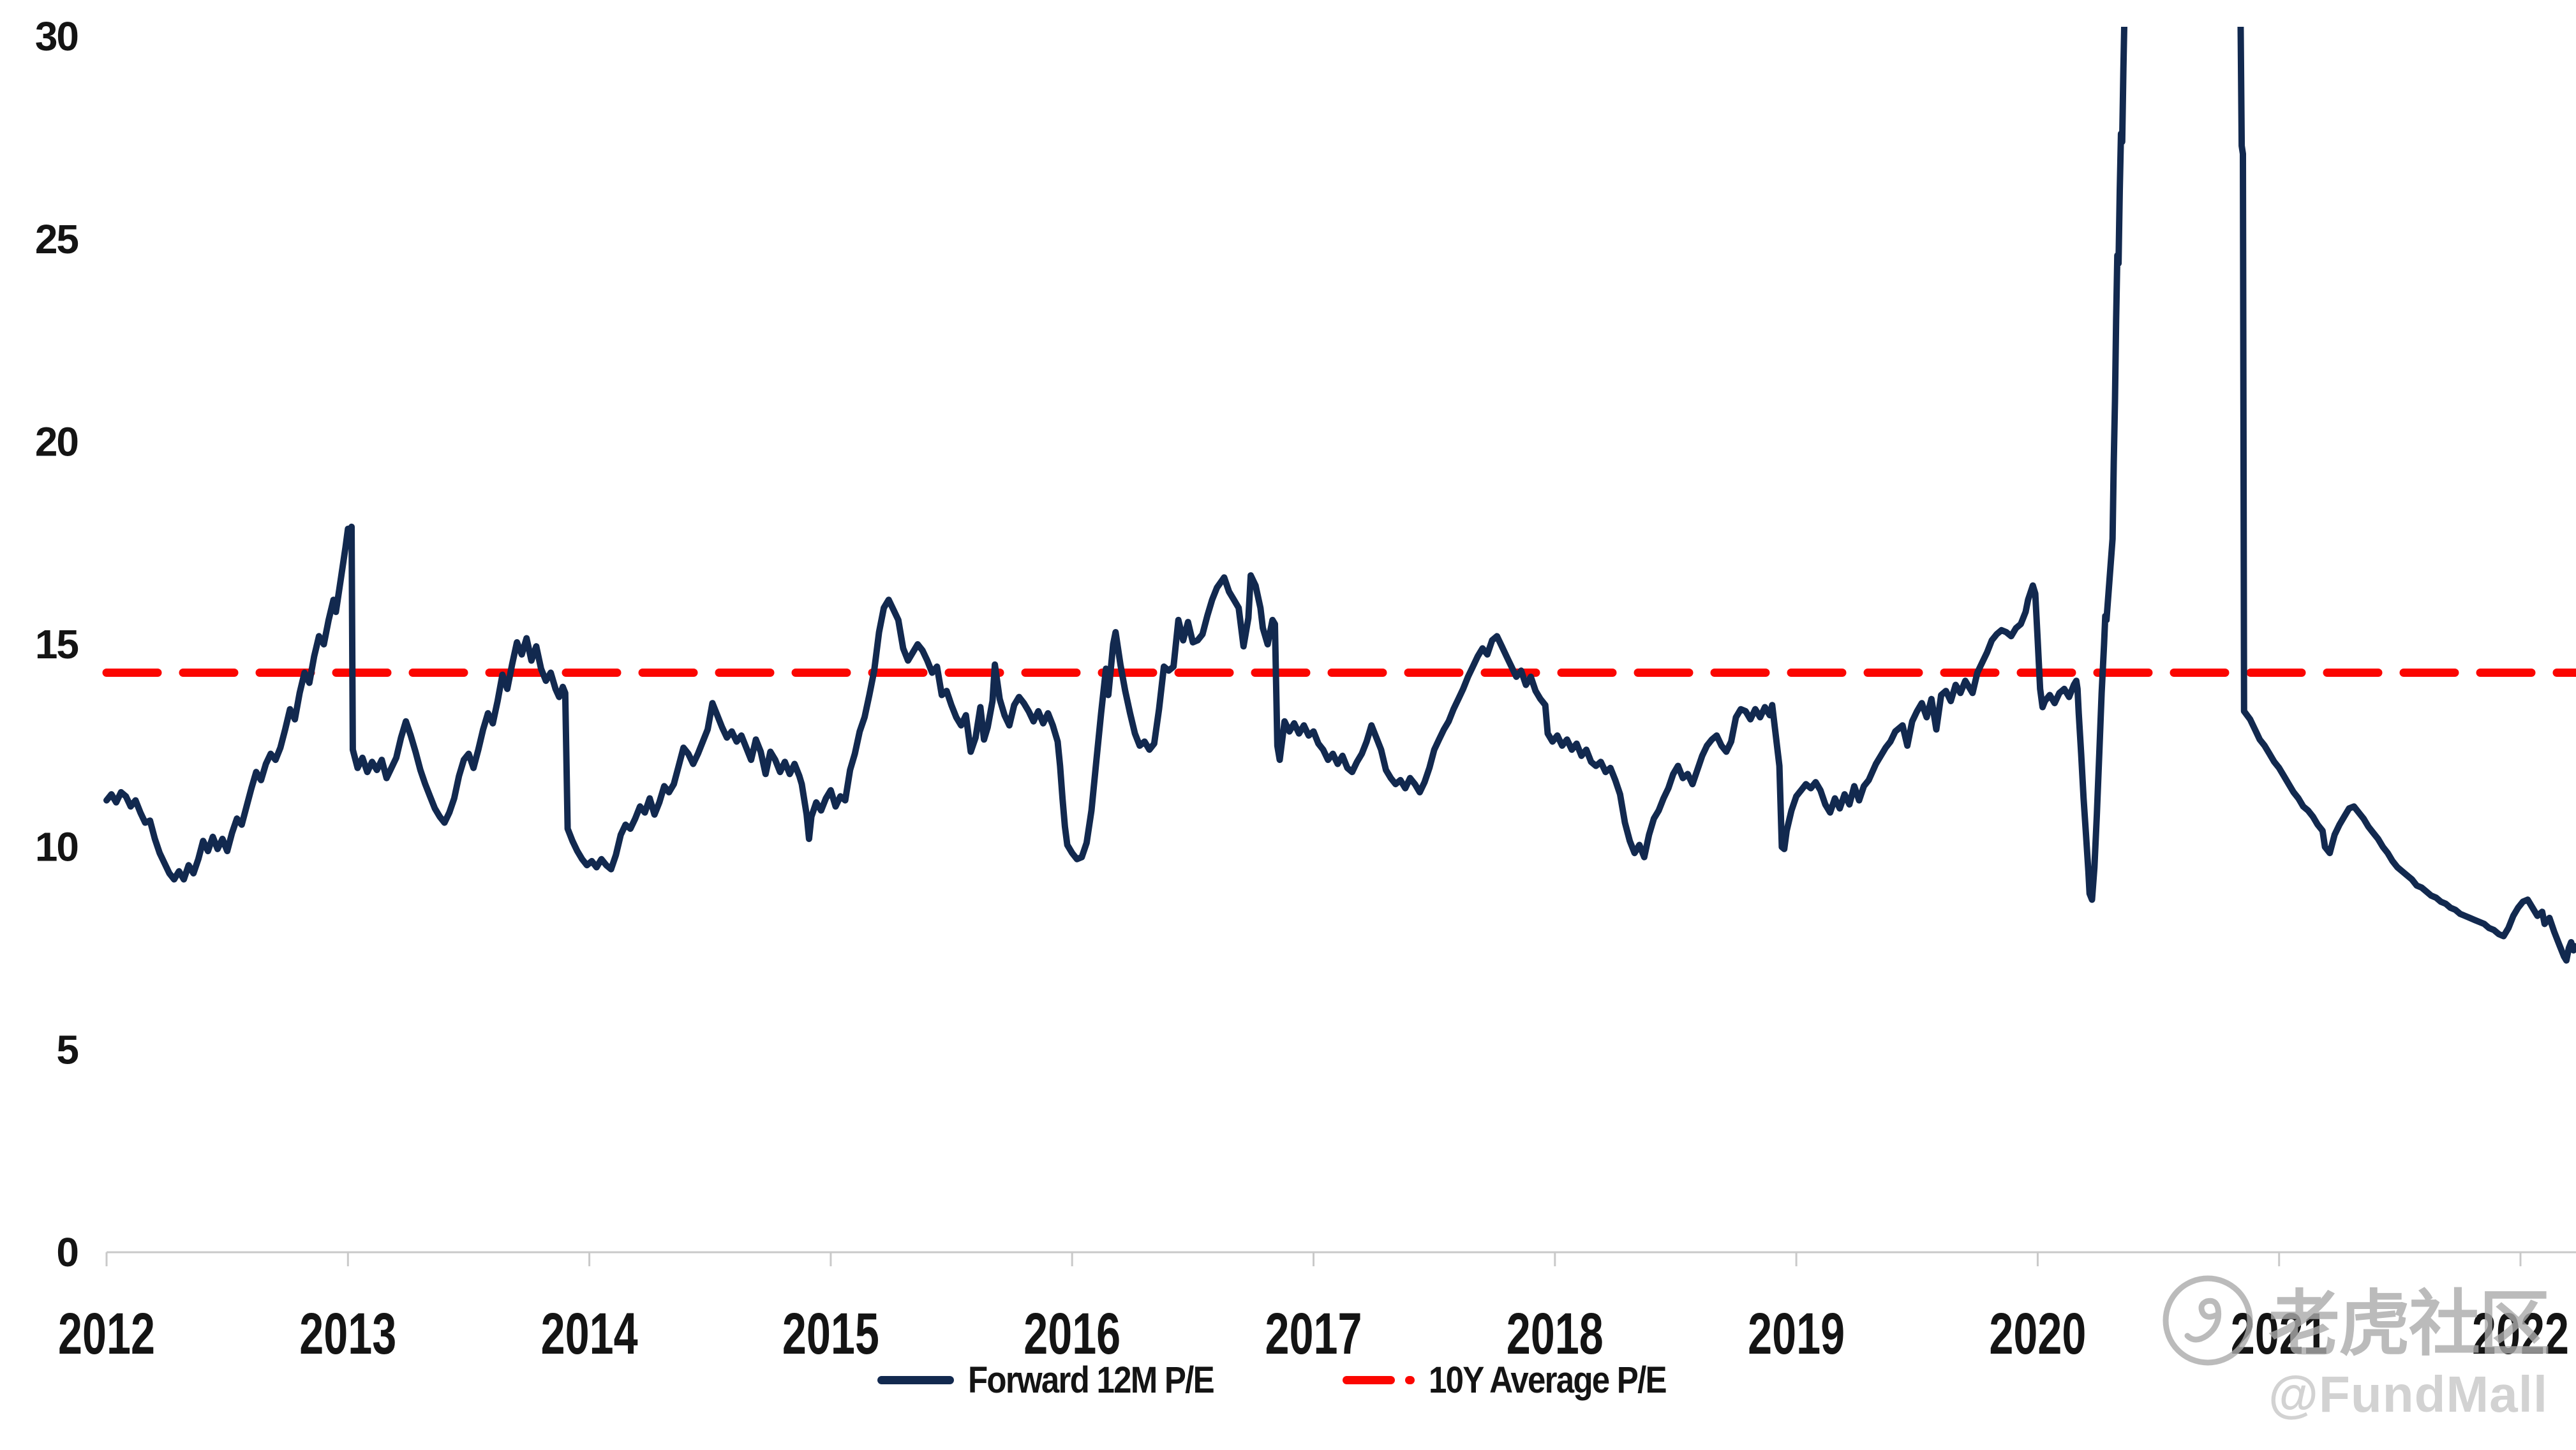 Image resolution: width=2576 pixels, height=1450 pixels. I want to click on legend-label-average-pe: 10Y Average P/E, so click(1548, 1380).